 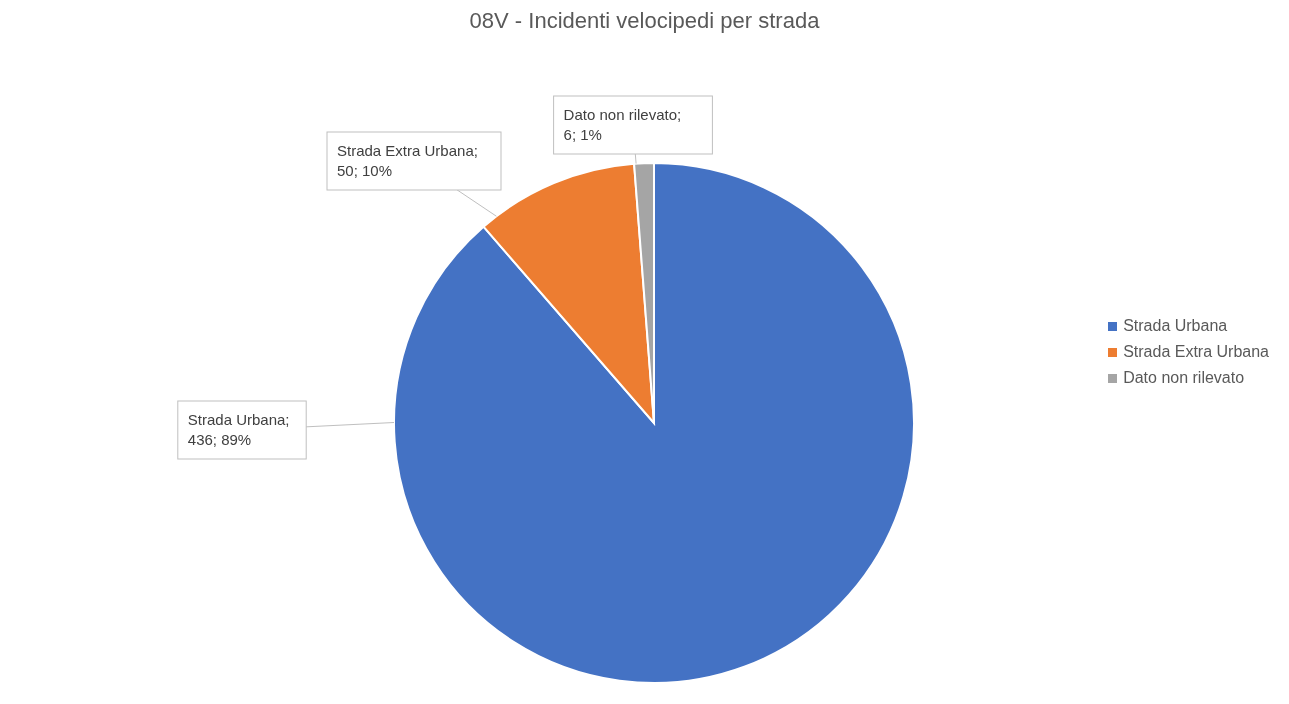 I want to click on data-label: Strada Urbana; 436; 89%, so click(x=238, y=429).